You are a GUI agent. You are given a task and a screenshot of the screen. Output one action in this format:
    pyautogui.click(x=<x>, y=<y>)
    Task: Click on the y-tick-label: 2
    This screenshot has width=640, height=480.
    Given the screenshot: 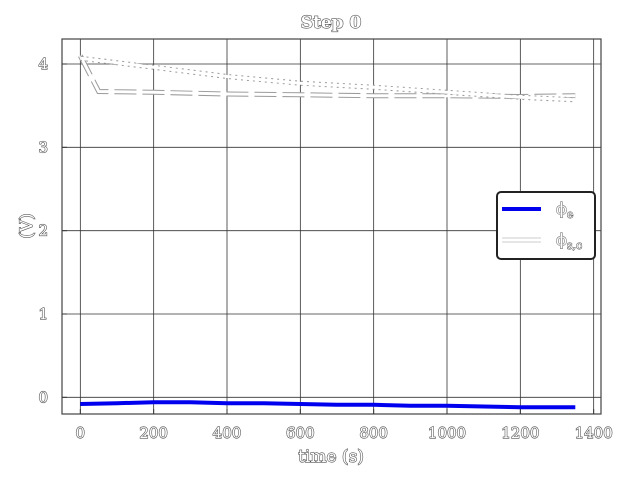 What is the action you would take?
    pyautogui.click(x=43, y=231)
    